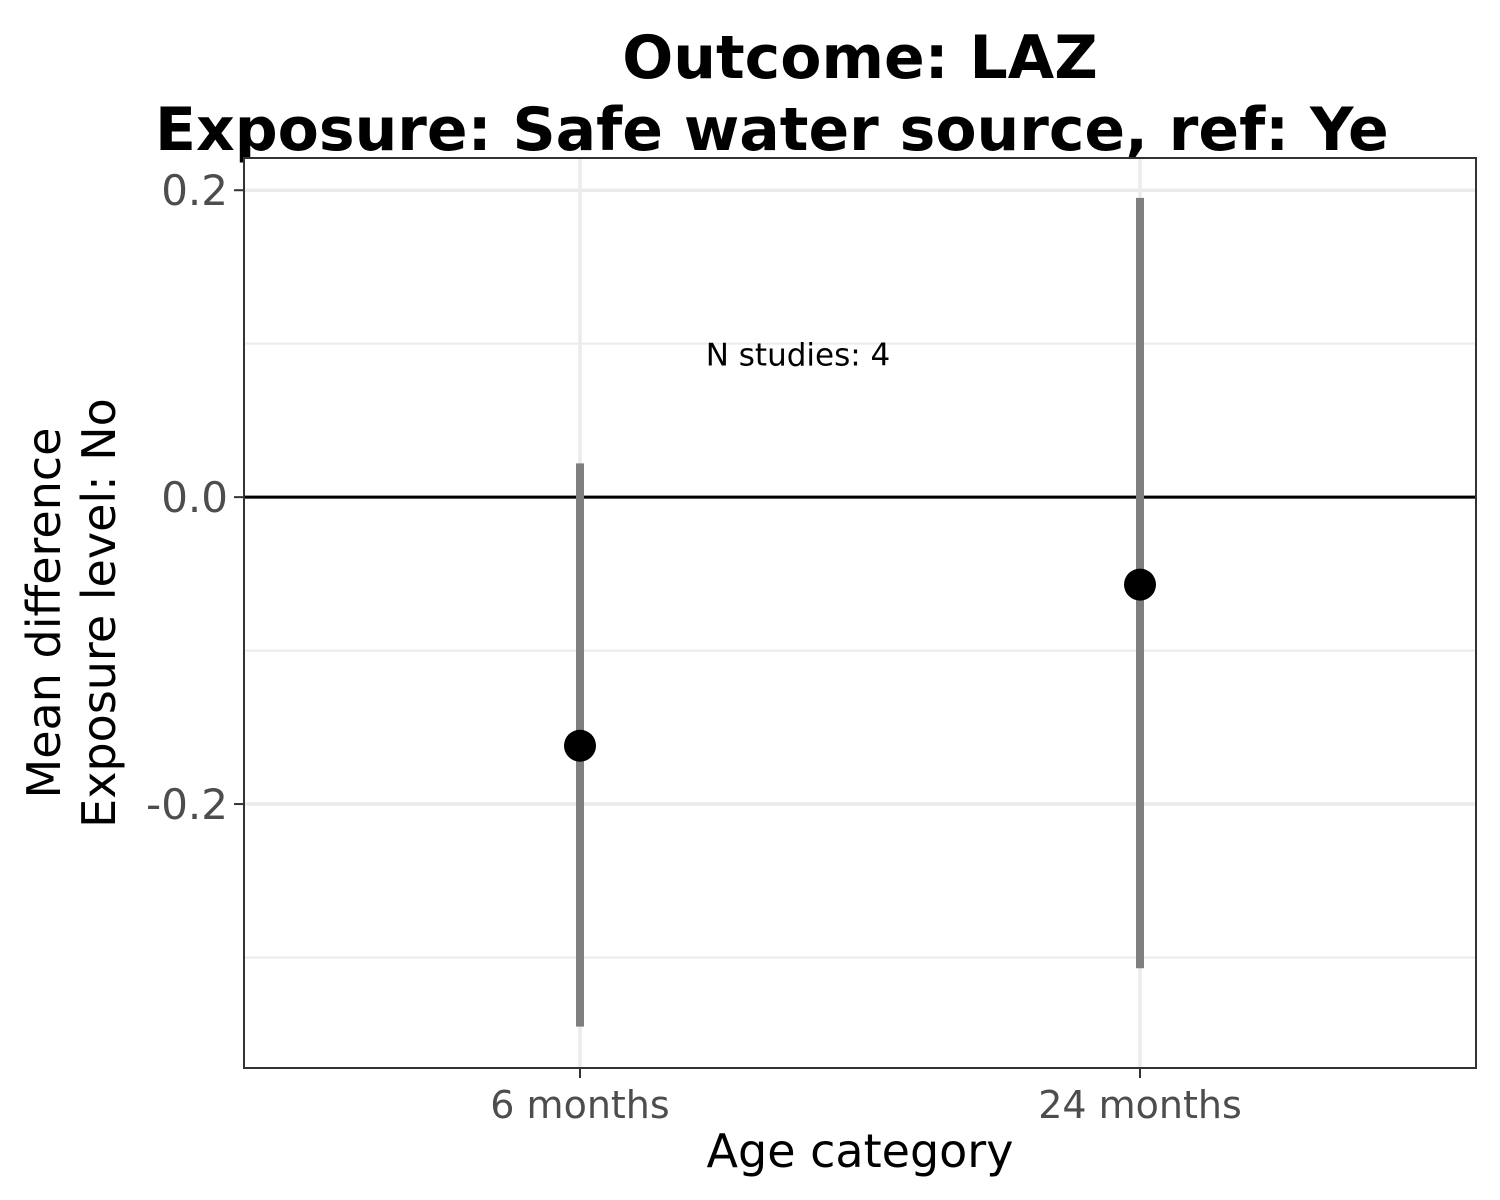 The image size is (1500, 1200). I want to click on y-tick-label: -0.2, so click(187, 804).